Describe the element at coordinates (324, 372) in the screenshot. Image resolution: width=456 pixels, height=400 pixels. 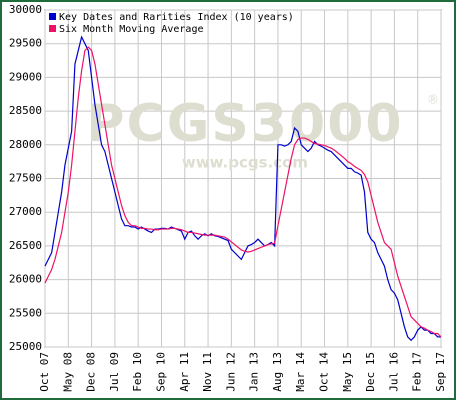
I see `x-tick-label: Oct 14` at that location.